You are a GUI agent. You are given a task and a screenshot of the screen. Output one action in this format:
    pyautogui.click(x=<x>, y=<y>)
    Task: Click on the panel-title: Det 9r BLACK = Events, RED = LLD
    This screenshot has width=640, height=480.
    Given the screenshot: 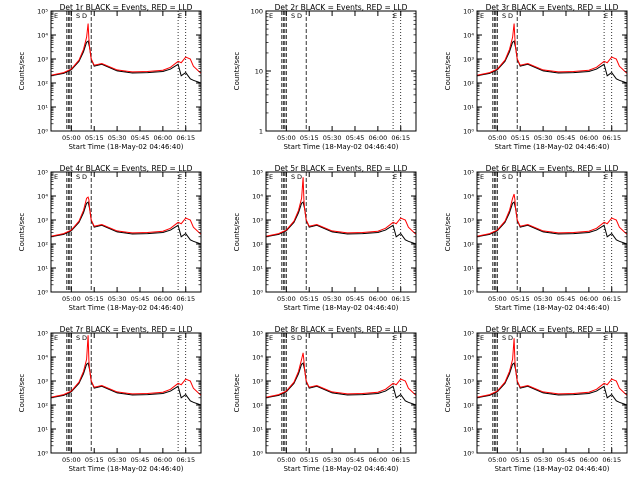 What is the action you would take?
    pyautogui.click(x=552, y=329)
    